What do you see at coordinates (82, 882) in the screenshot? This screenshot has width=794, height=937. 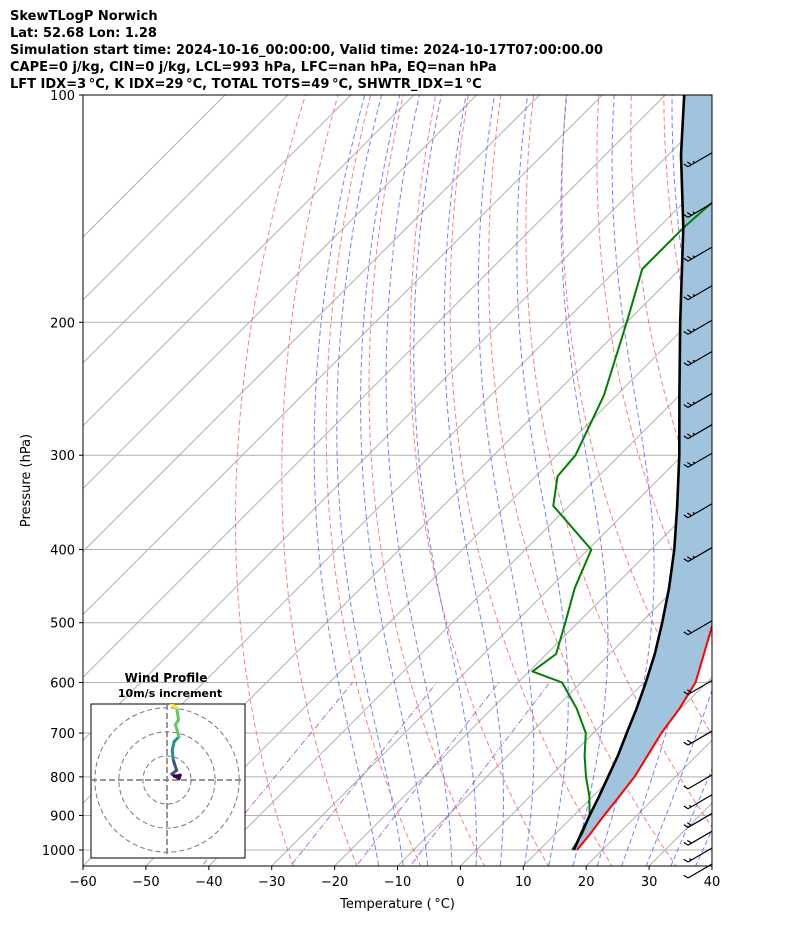 I see `x-tick-label: −60` at bounding box center [82, 882].